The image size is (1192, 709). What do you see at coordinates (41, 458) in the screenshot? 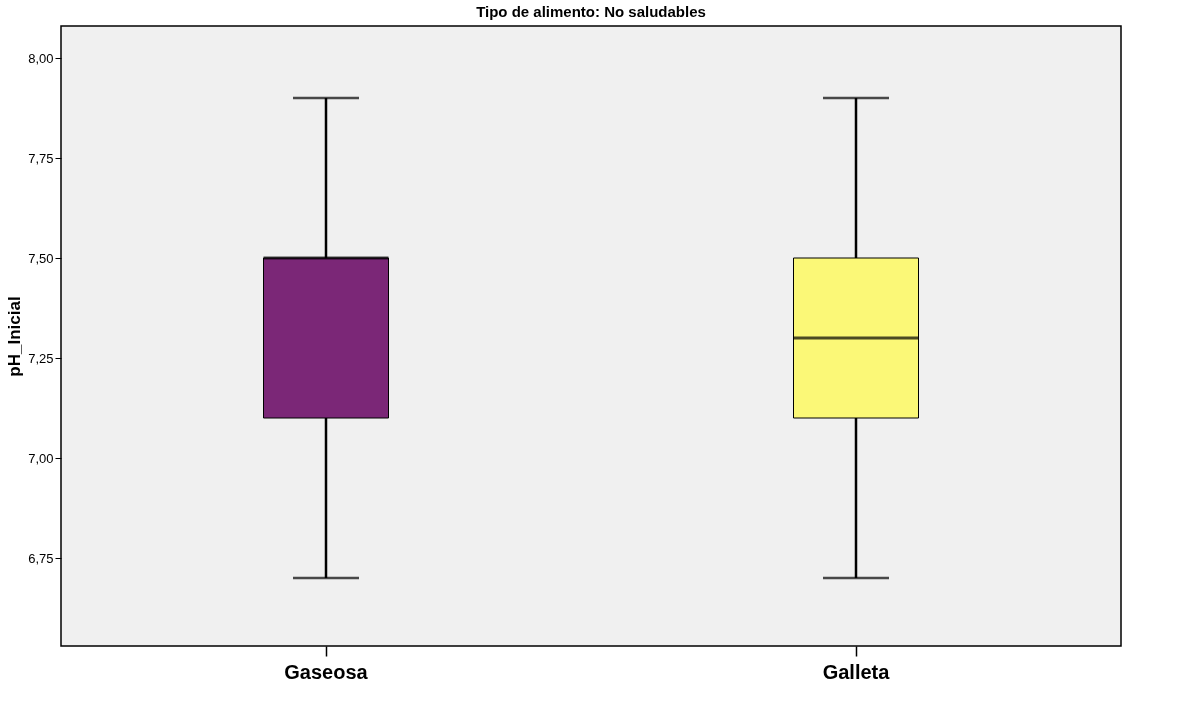
I see `y-tick-label: 7,00` at bounding box center [41, 458].